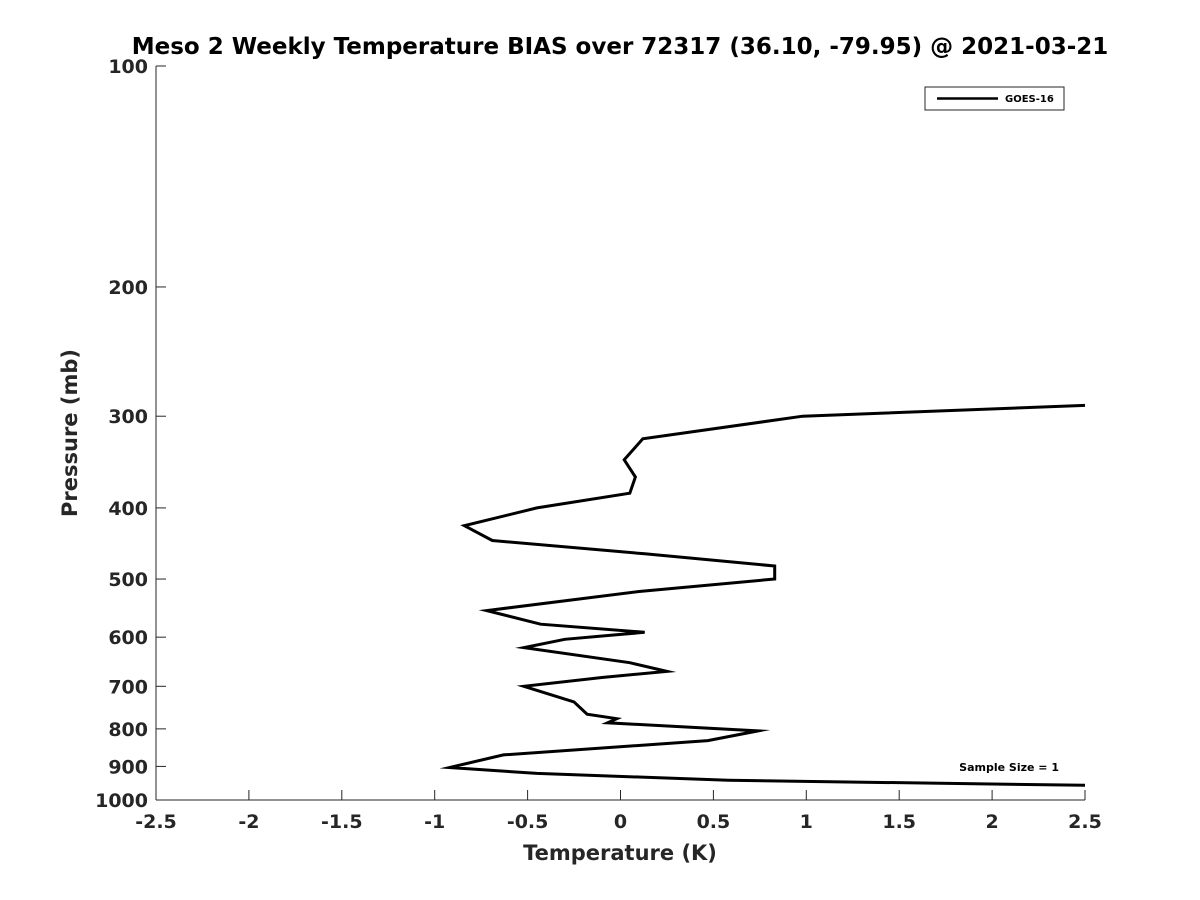  Describe the element at coordinates (620, 822) in the screenshot. I see `x-tick-label: 0` at that location.